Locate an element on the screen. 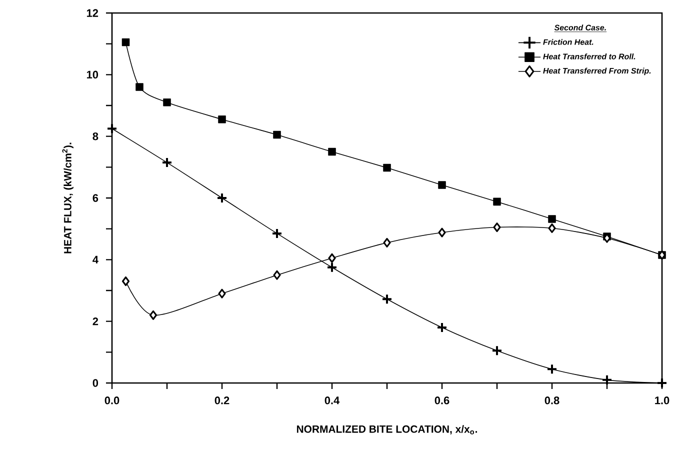 This screenshot has width=692, height=472. y-tick-label: 12 is located at coordinates (92, 13).